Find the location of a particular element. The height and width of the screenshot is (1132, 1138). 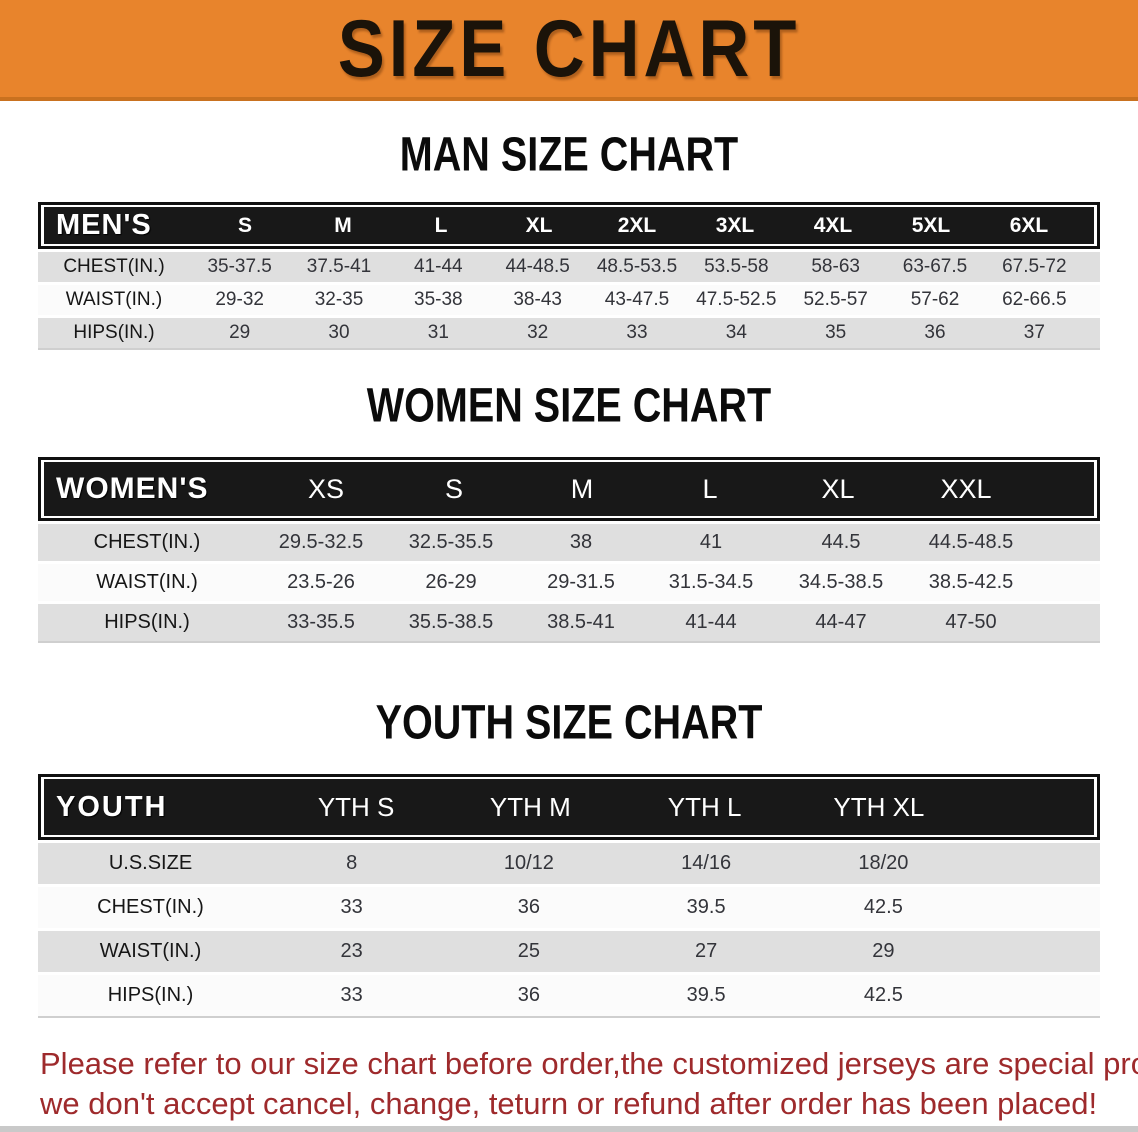

table-header-row: MEN'S S M L XL 2XL 3XL 4XL 5XL 6XL is located at coordinates (569, 225).